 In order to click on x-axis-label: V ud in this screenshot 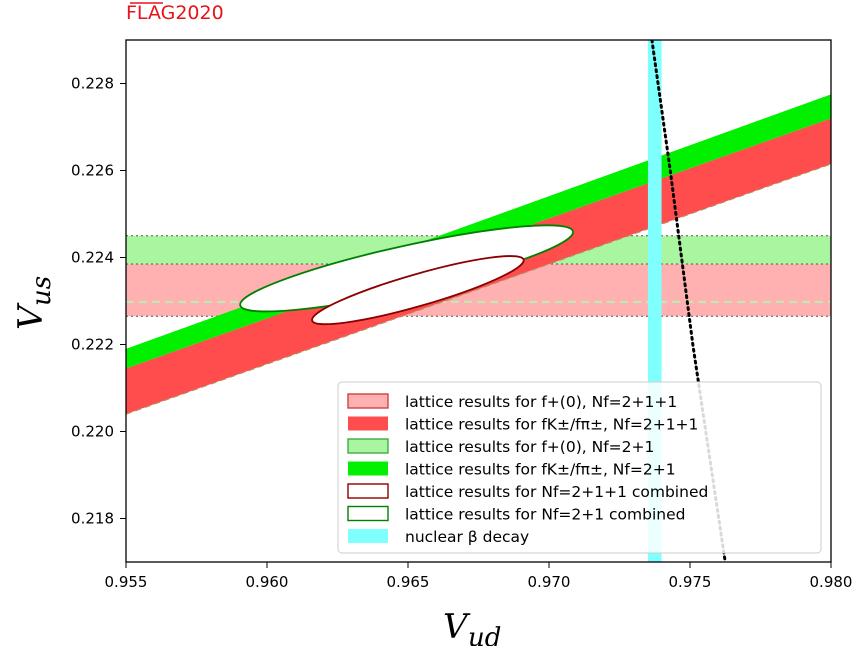, I will do `click(472, 626)`.